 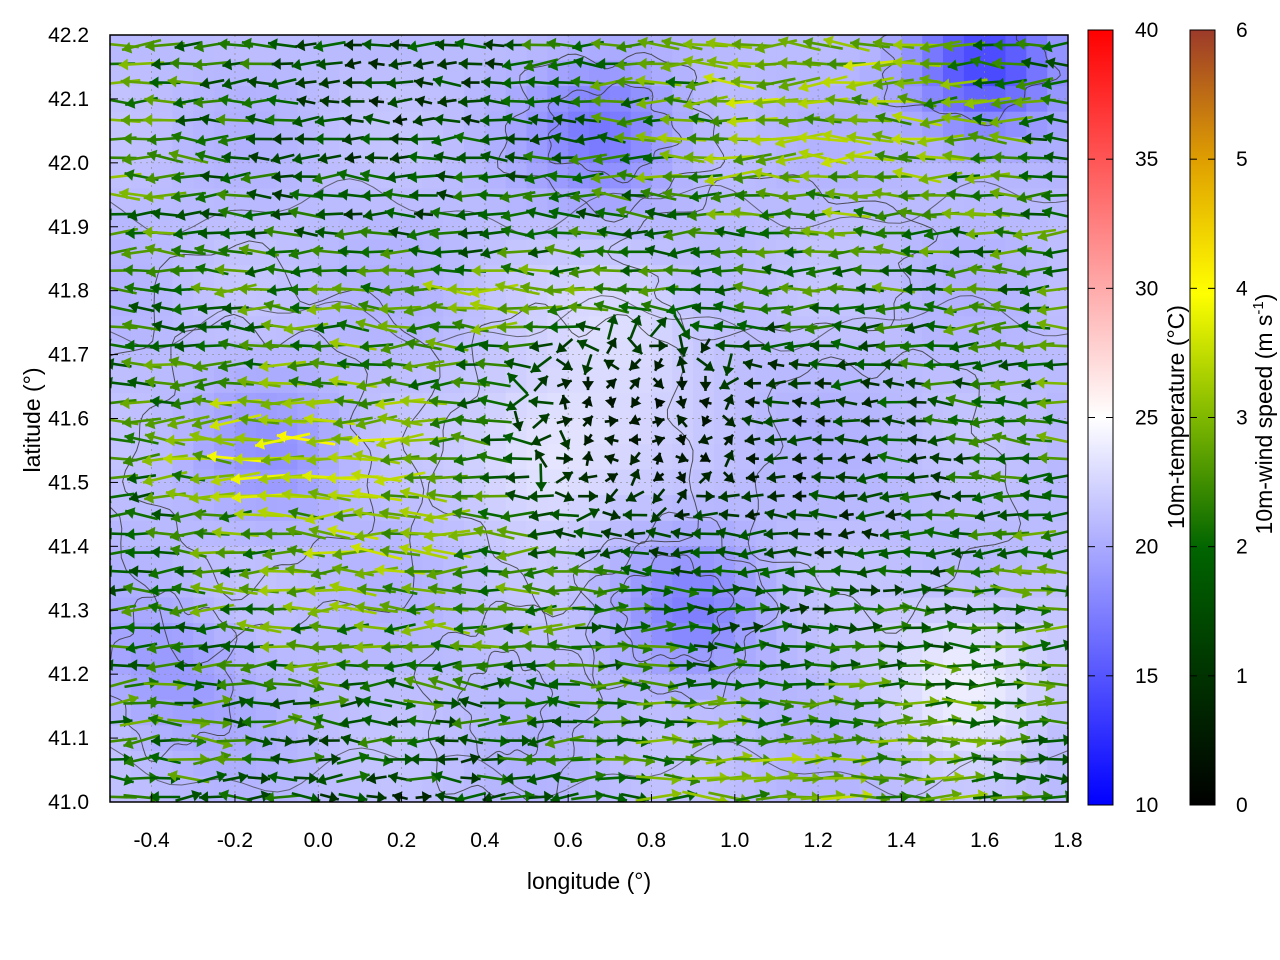 I want to click on wind-label-close: ), so click(x=1264, y=298).